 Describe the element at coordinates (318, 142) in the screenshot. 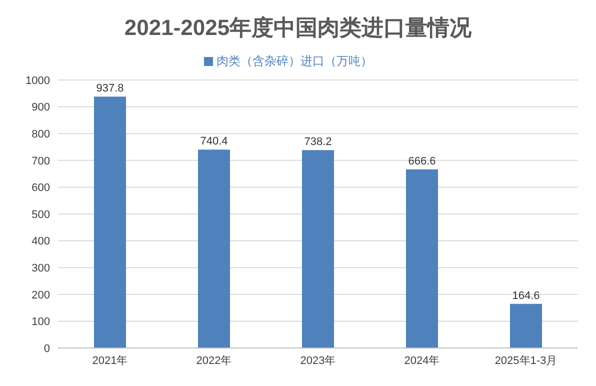

I see `data-label: 738.2` at that location.